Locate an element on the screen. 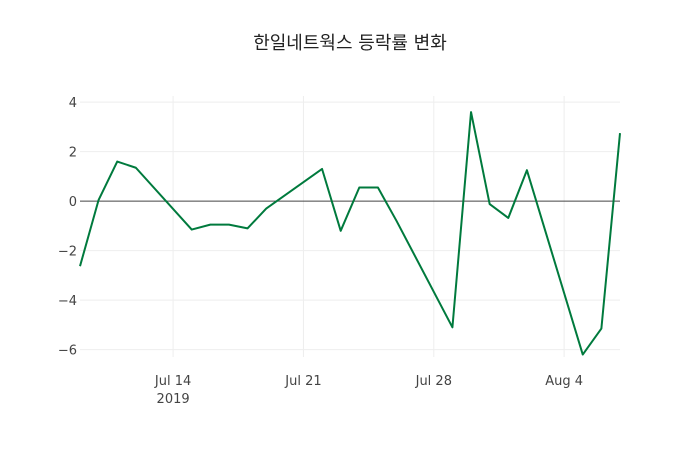 This screenshot has height=454, width=700. x-tick-label: Aug 4 is located at coordinates (564, 381).